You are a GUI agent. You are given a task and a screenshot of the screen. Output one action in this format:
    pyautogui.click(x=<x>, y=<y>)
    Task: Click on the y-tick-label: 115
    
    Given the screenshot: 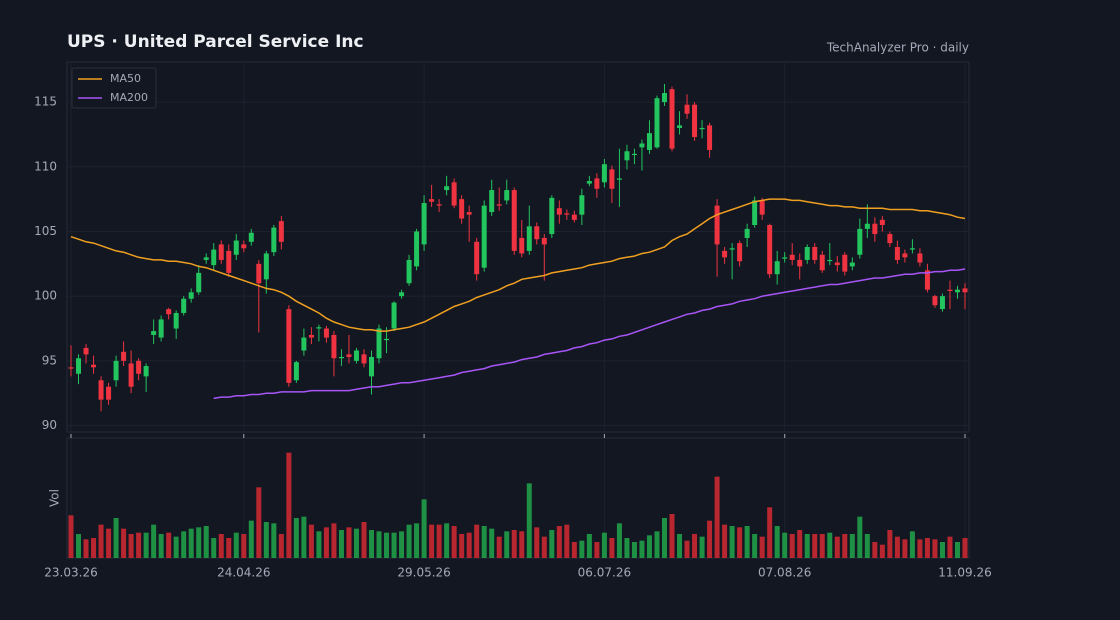 What is the action you would take?
    pyautogui.click(x=45, y=102)
    